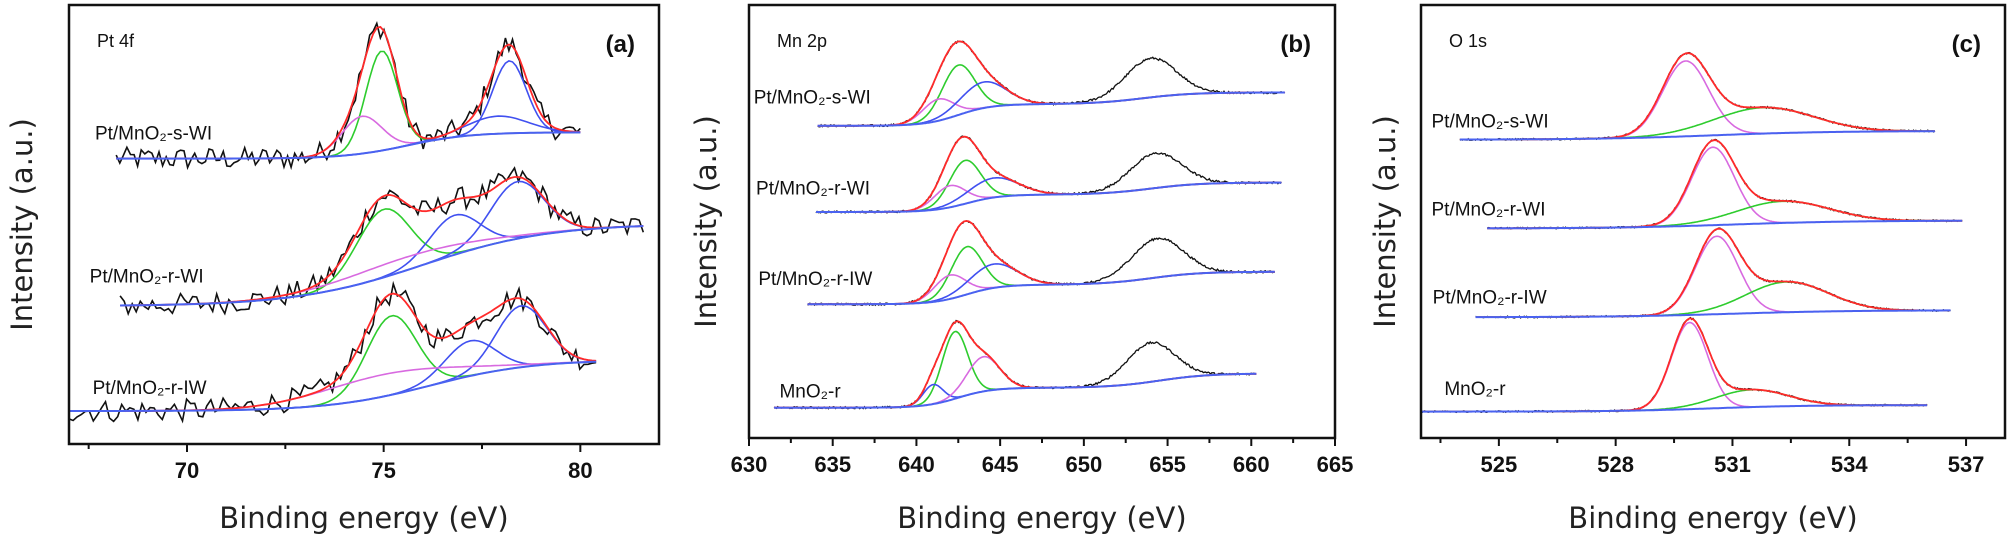 This screenshot has width=2008, height=540. Describe the element at coordinates (1295, 44) in the screenshot. I see `panel-letter: (b)` at that location.